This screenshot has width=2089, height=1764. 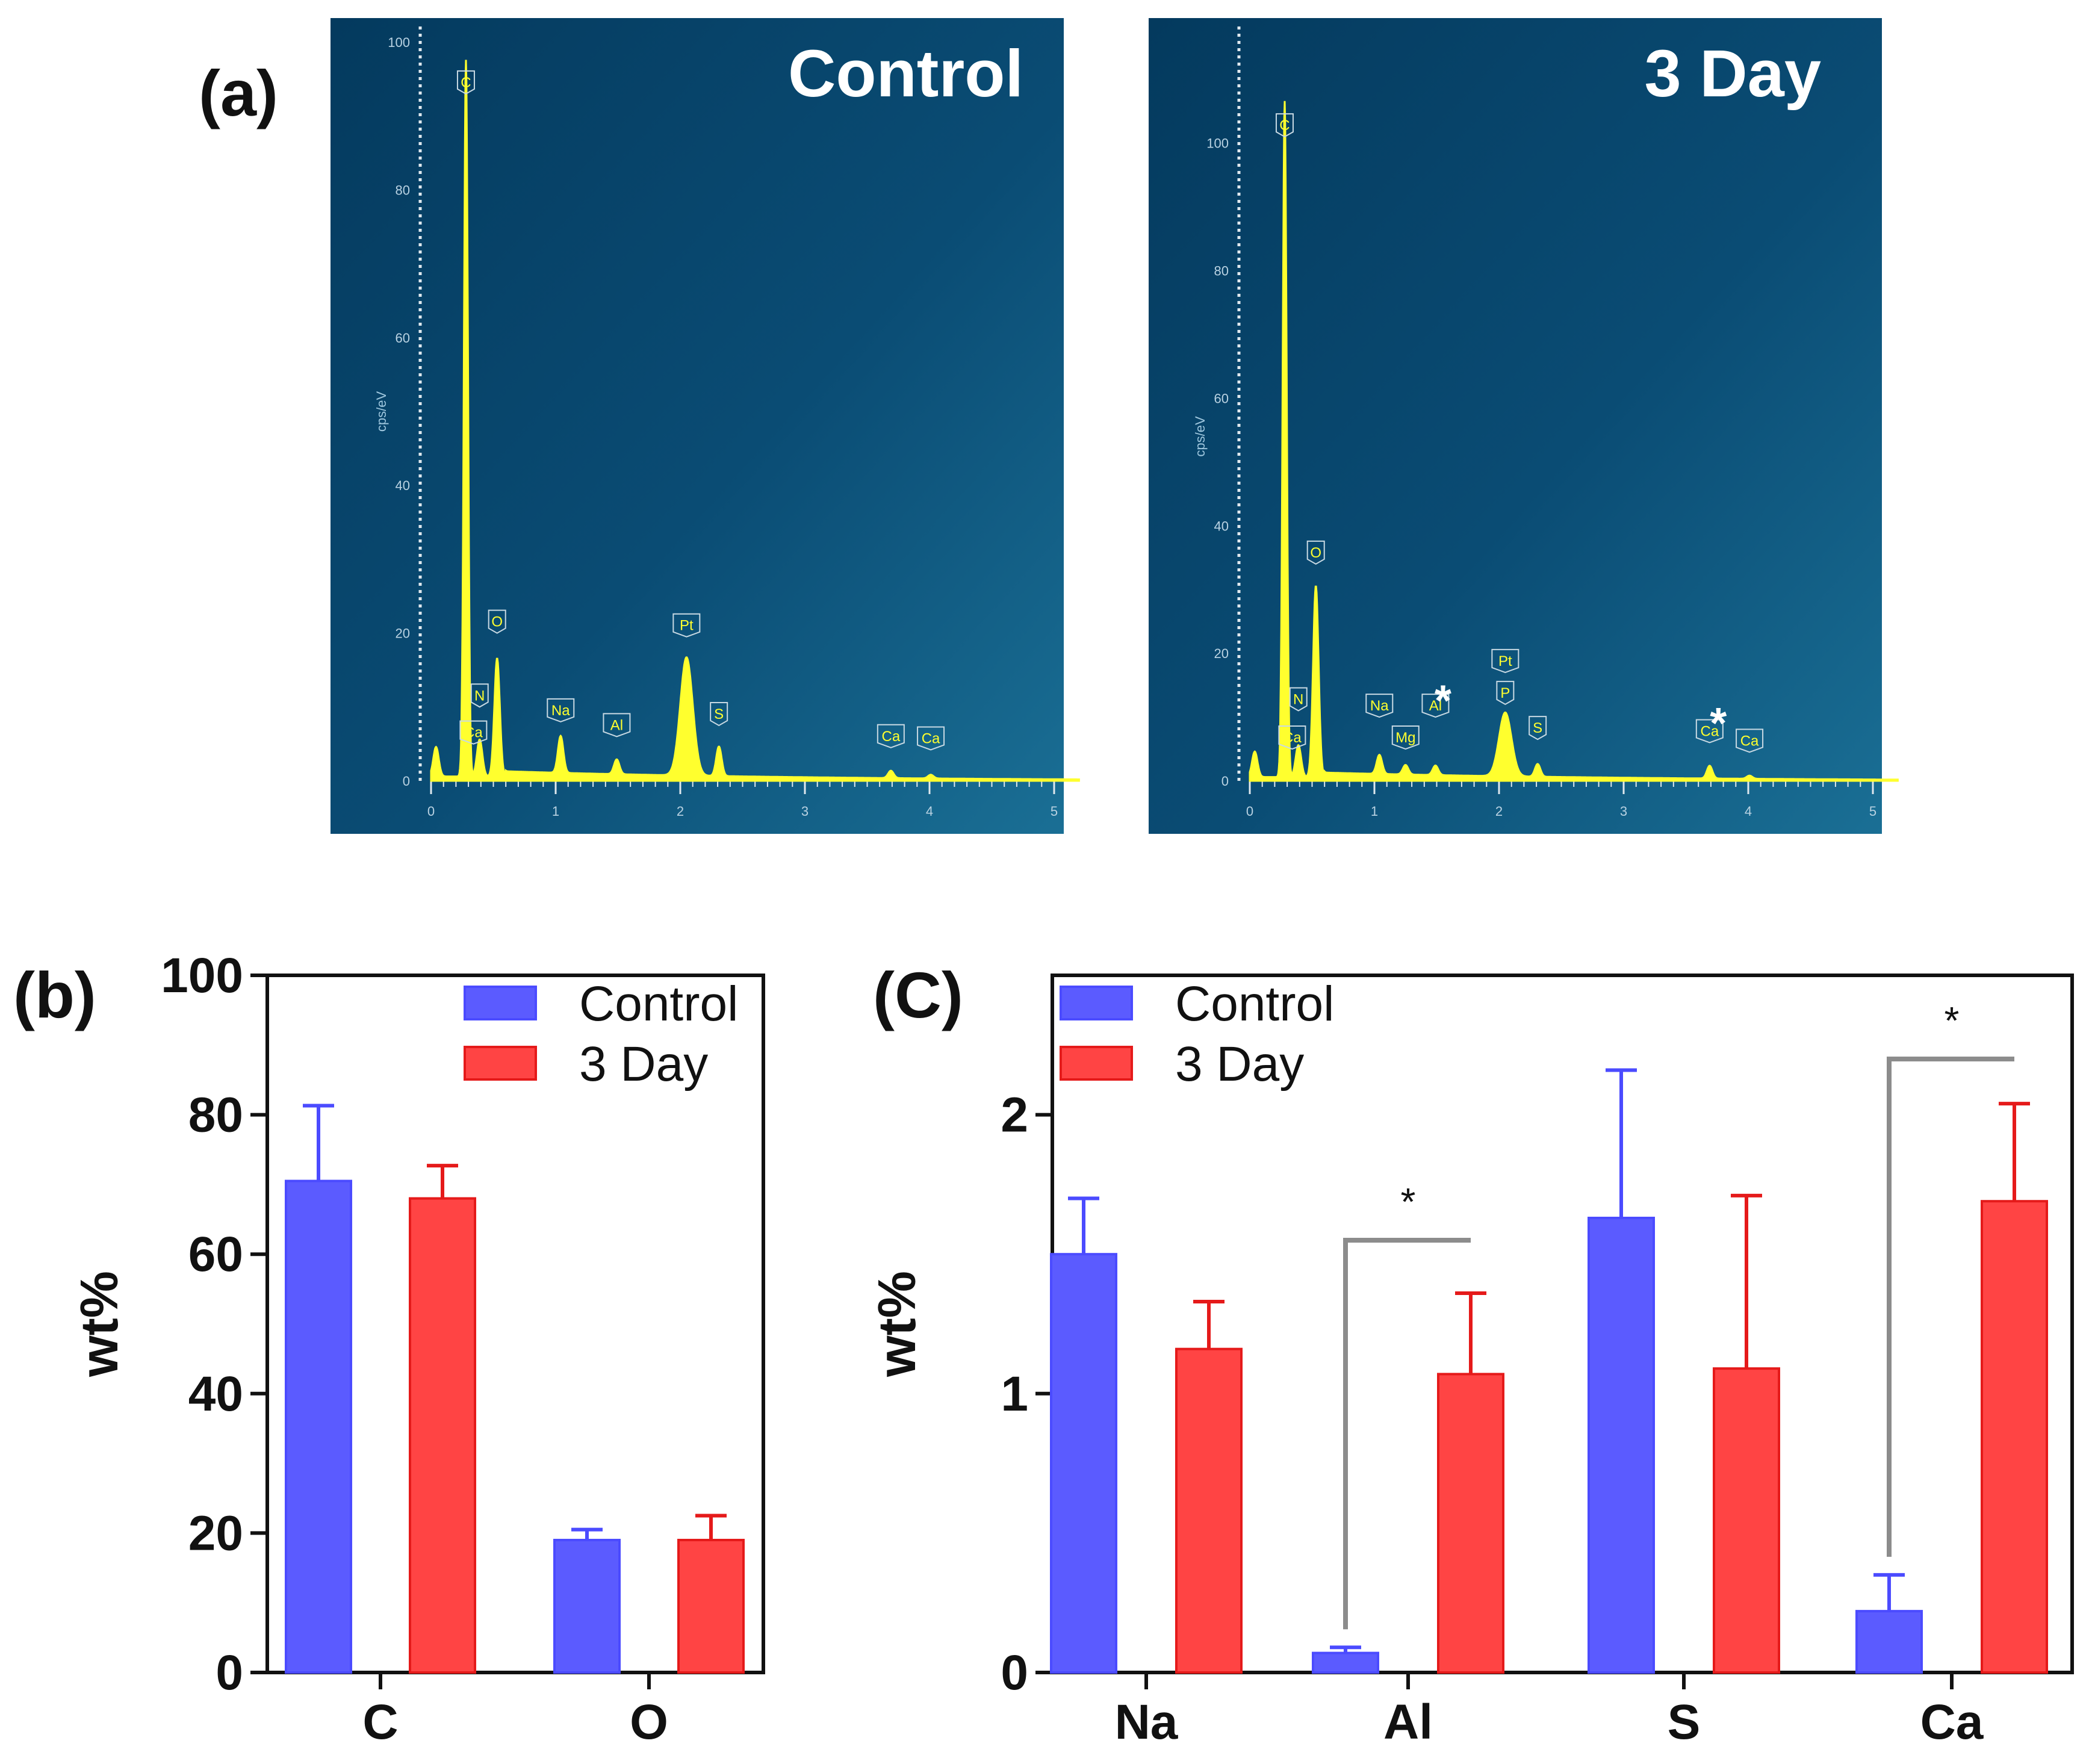 What do you see at coordinates (1470, 1523) in the screenshot?
I see `bar-al-3day` at bounding box center [1470, 1523].